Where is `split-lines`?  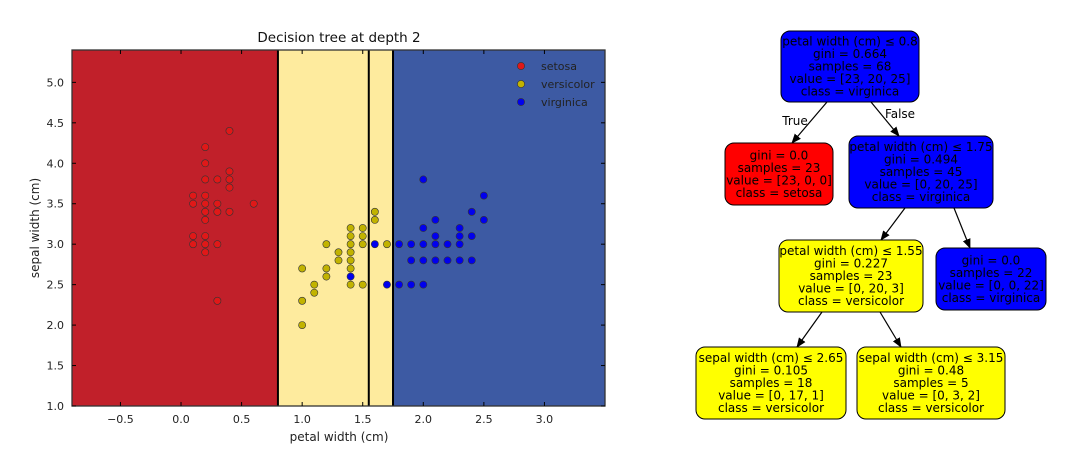 split-lines is located at coordinates (335, 228).